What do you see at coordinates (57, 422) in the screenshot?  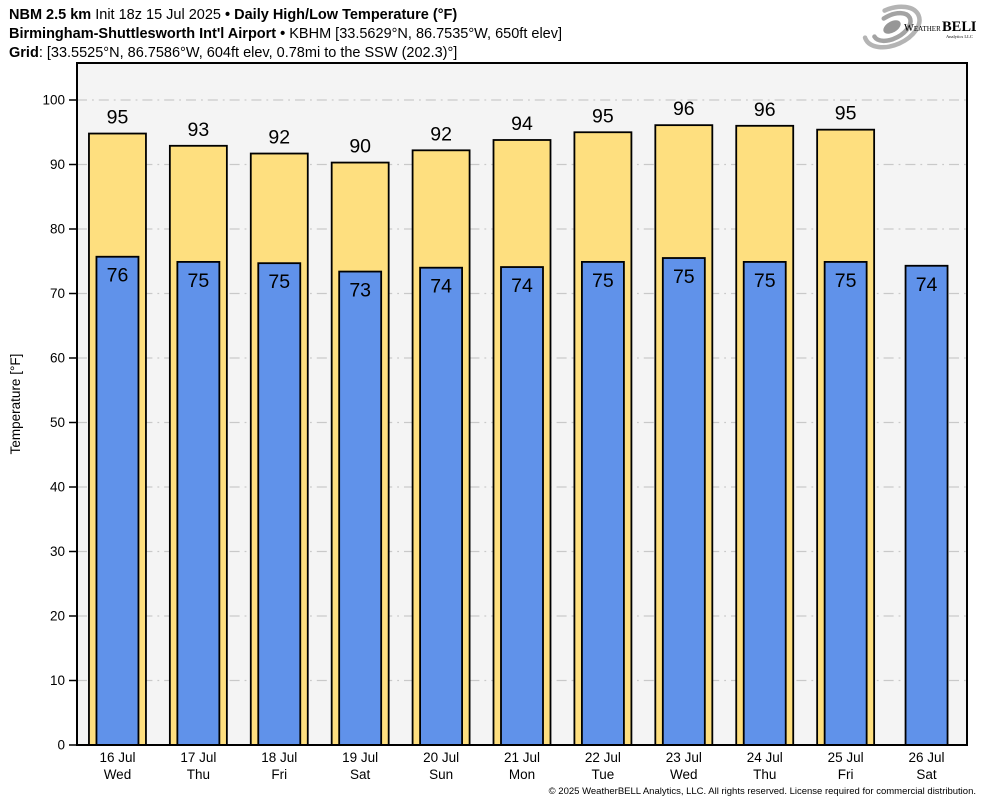 I see `y-tick-label: 50` at bounding box center [57, 422].